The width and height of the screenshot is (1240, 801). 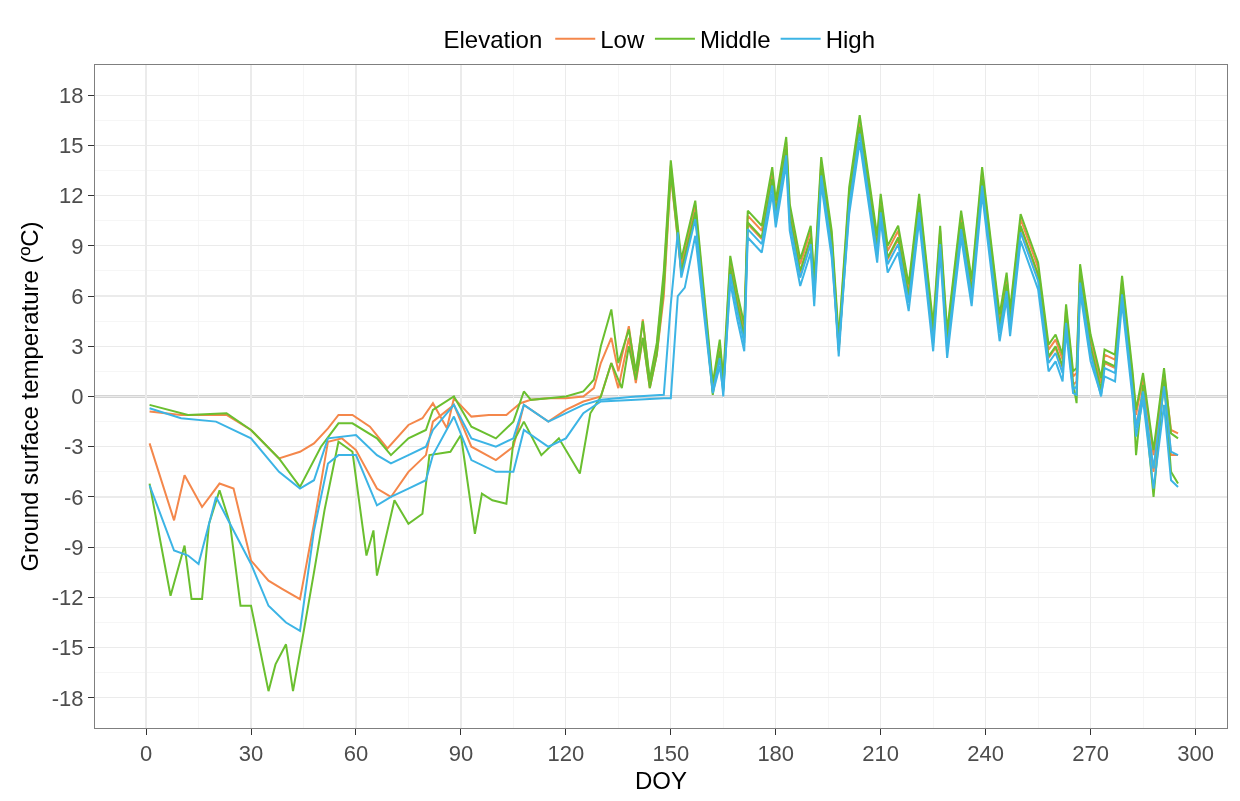 What do you see at coordinates (622, 40) in the screenshot?
I see `legend-label: Low` at bounding box center [622, 40].